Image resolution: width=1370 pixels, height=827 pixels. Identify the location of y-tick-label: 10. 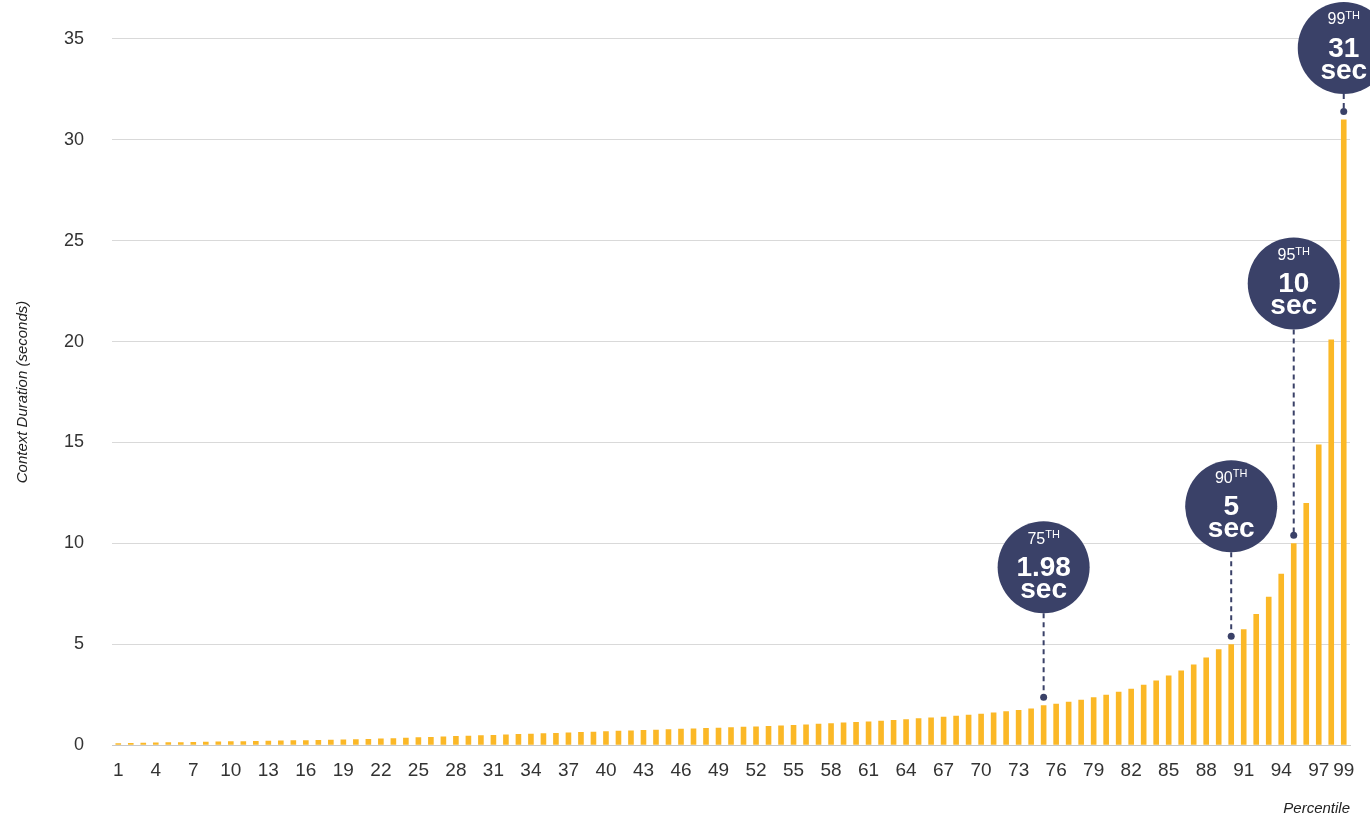
(74, 542).